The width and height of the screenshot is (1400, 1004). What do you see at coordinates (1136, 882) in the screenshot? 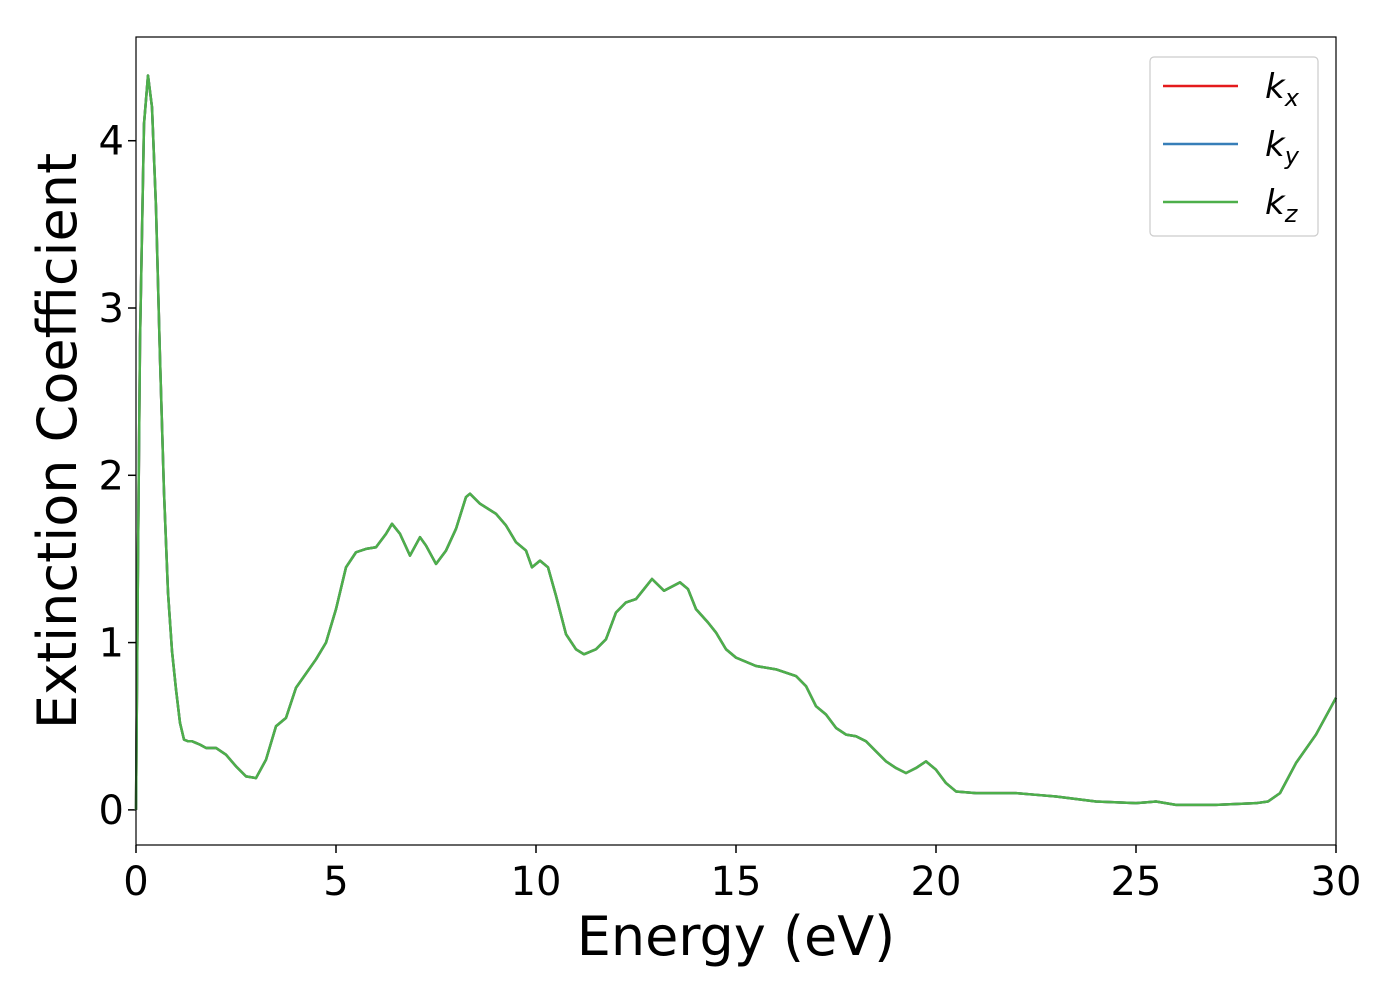
I see `x-tick-label: 25` at bounding box center [1136, 882].